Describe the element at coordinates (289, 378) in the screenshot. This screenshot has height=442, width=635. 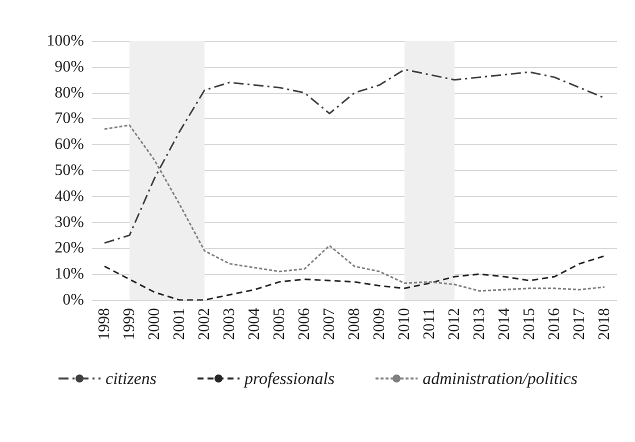
I see `legend-label: professionals` at that location.